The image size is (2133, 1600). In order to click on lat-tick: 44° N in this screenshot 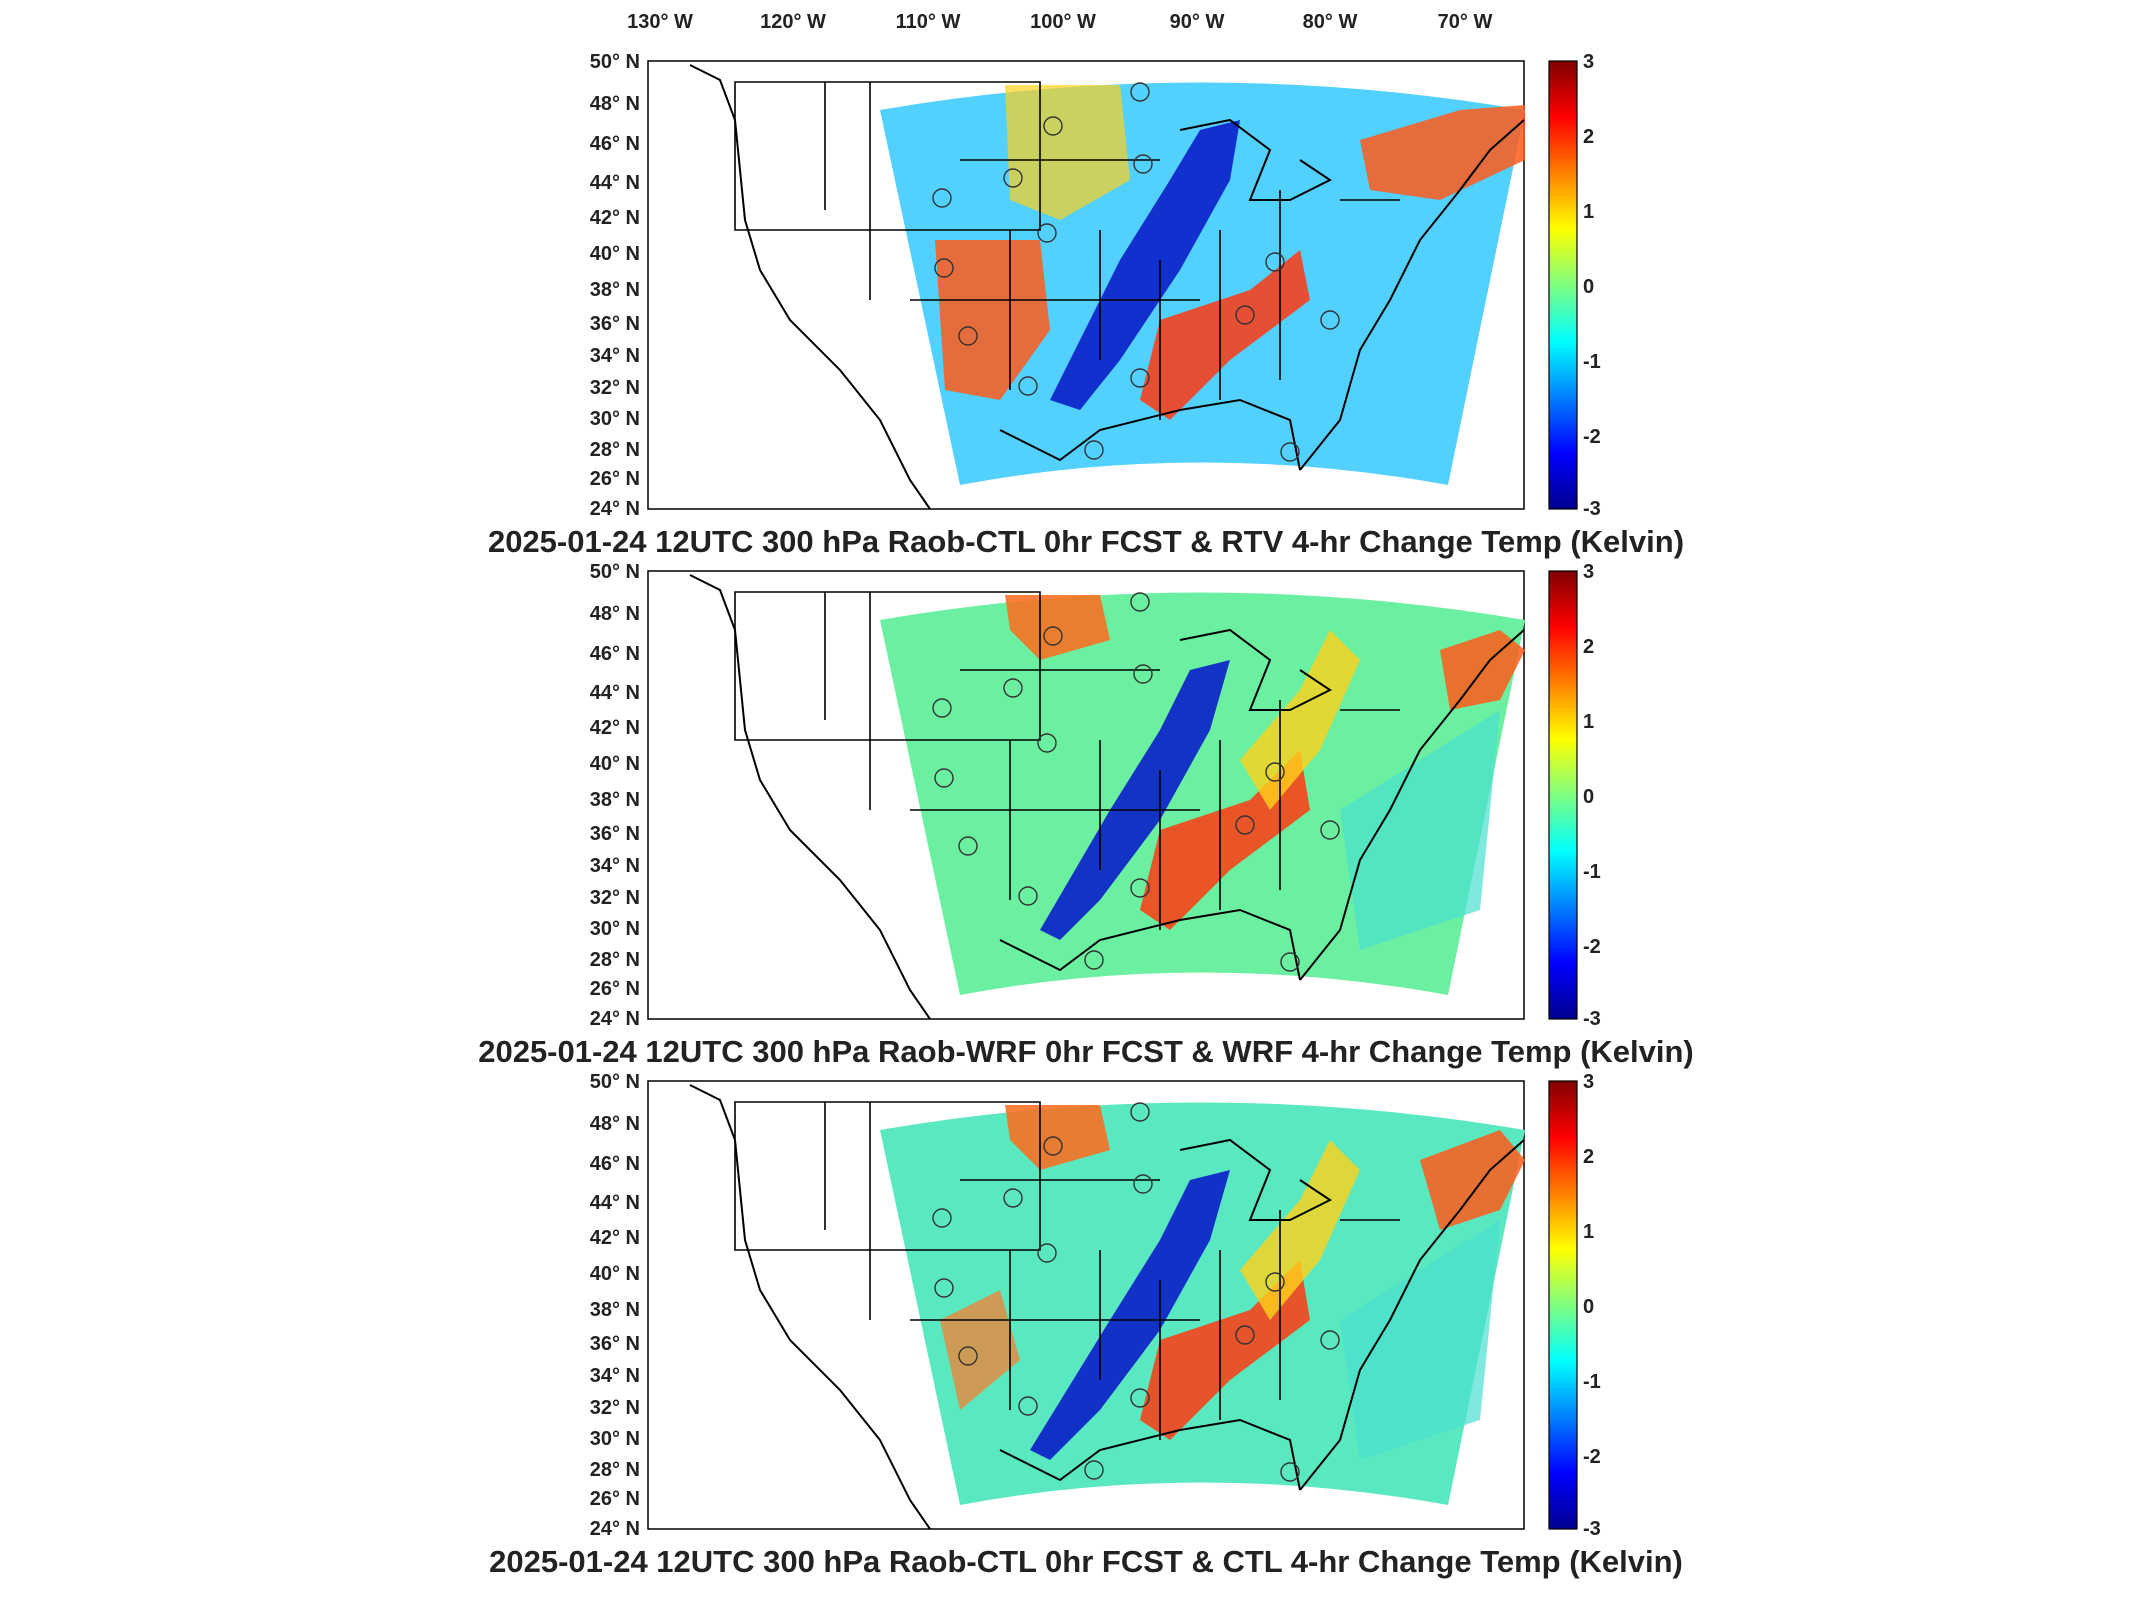, I will do `click(615, 693)`.